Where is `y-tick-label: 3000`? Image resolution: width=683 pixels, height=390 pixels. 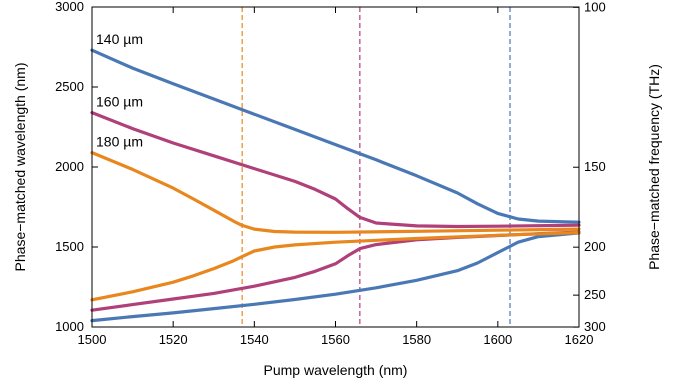 y-tick-label: 3000 is located at coordinates (69, 7).